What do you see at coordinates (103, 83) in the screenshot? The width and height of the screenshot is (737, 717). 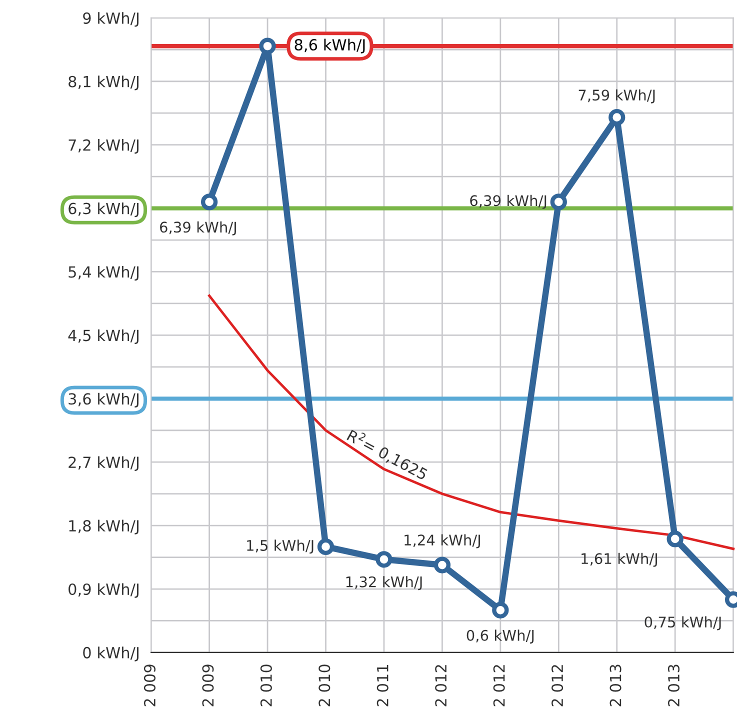 I see `y-tick-label: 8,1 kWh/J` at bounding box center [103, 83].